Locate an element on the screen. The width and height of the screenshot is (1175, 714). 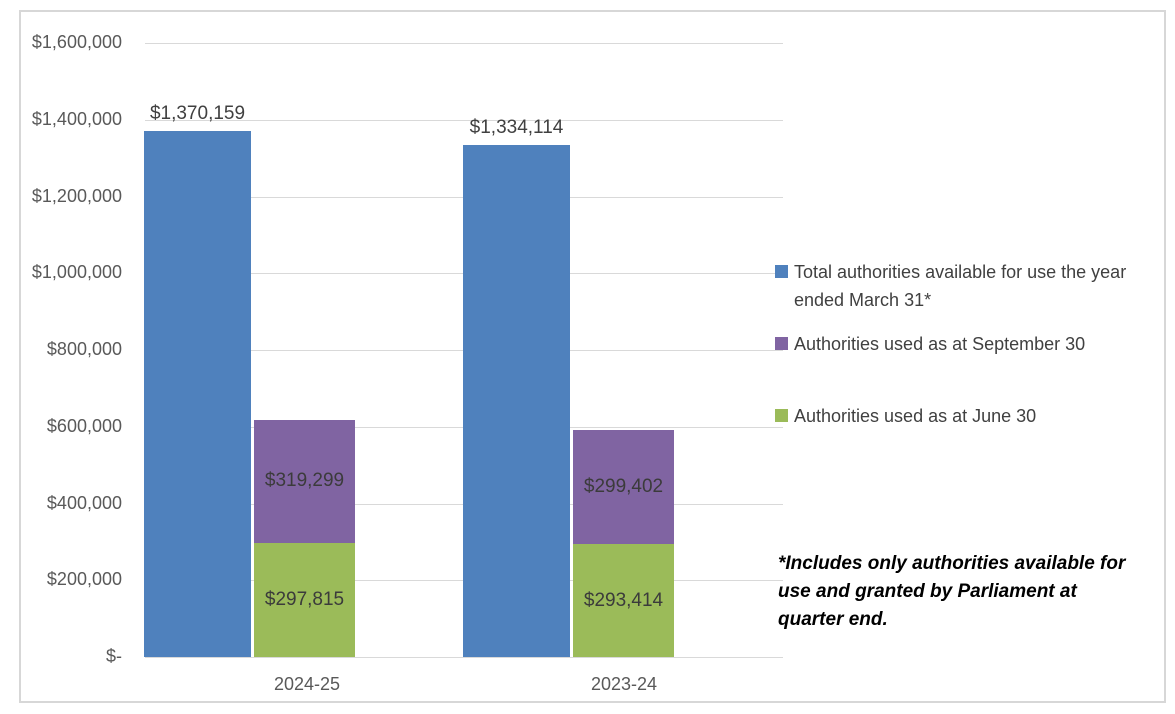
y-axis-tick-label: $- is located at coordinates (113, 656).